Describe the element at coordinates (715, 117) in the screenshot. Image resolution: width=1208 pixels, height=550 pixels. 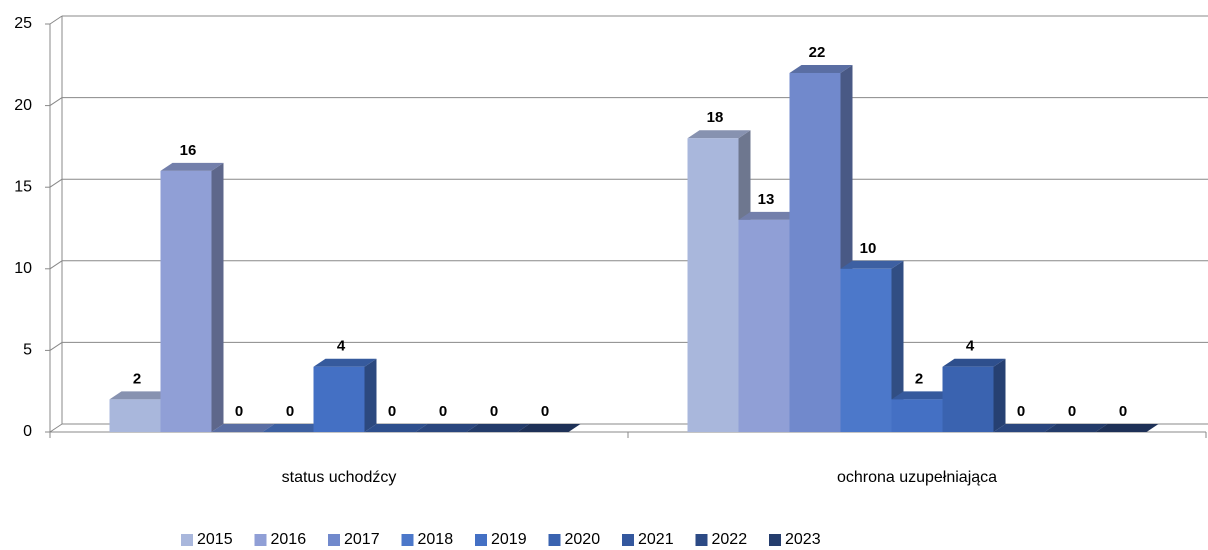
I see `data-label: 18` at that location.